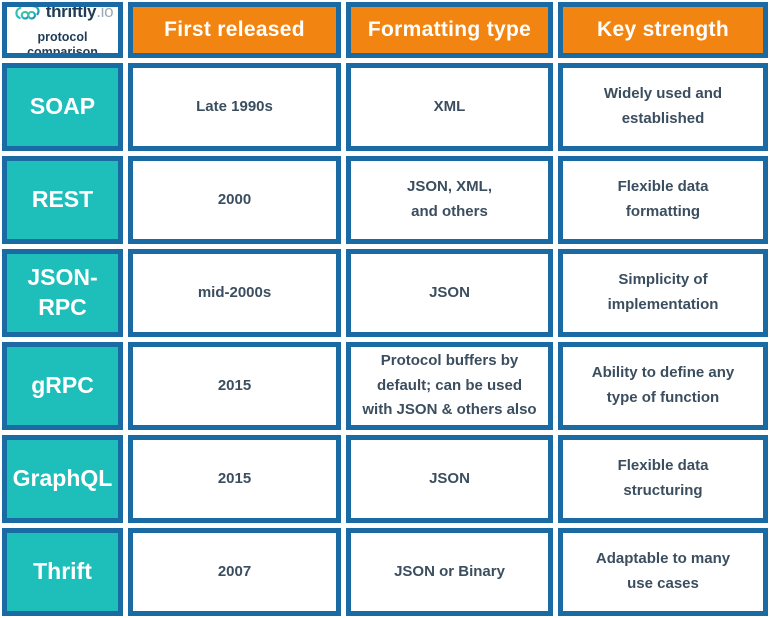  What do you see at coordinates (663, 386) in the screenshot?
I see `key-strength-cell-grpc: Ability to define any type of function` at bounding box center [663, 386].